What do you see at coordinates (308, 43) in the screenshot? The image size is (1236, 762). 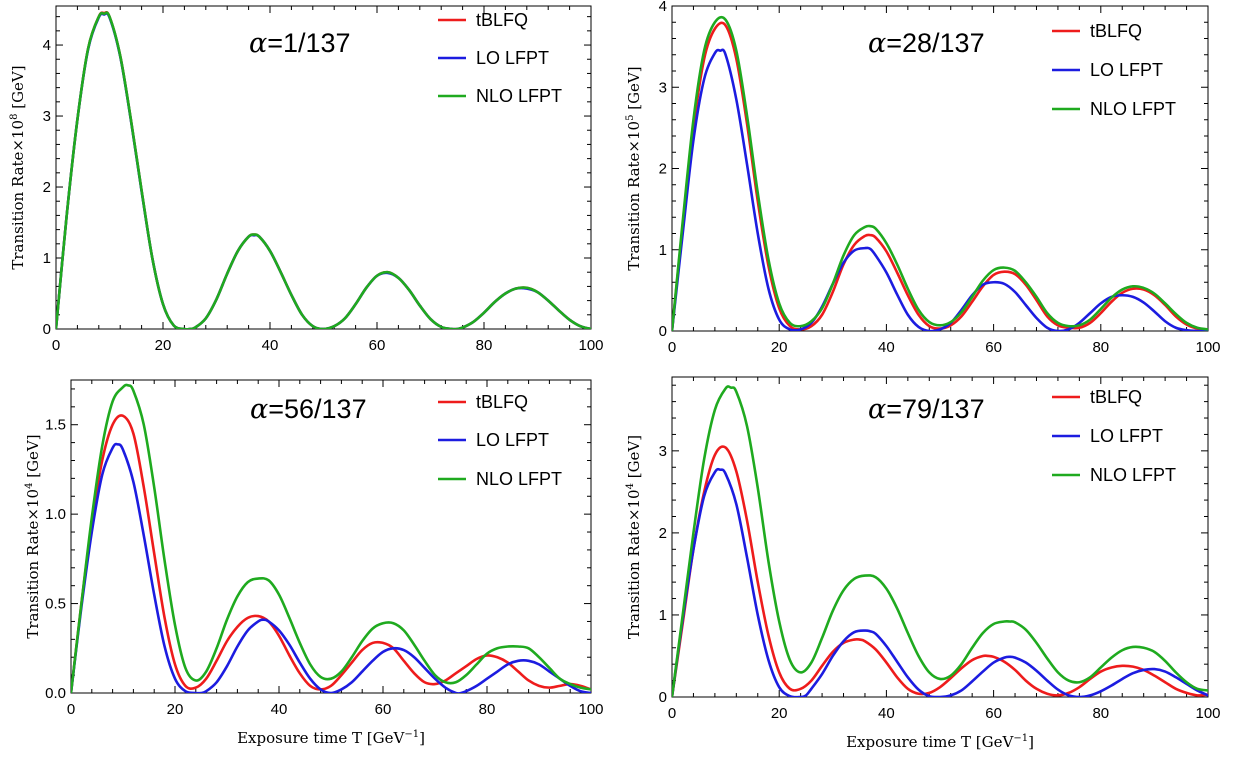 I see `alpha-value: =1/137` at bounding box center [308, 43].